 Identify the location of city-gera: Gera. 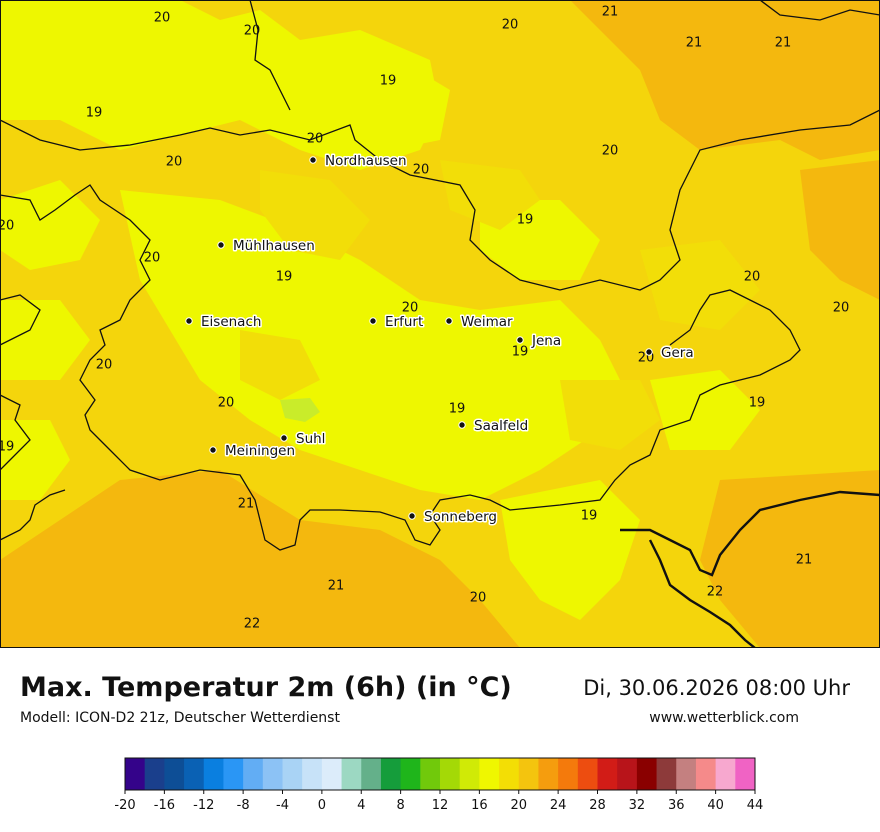
(670, 353).